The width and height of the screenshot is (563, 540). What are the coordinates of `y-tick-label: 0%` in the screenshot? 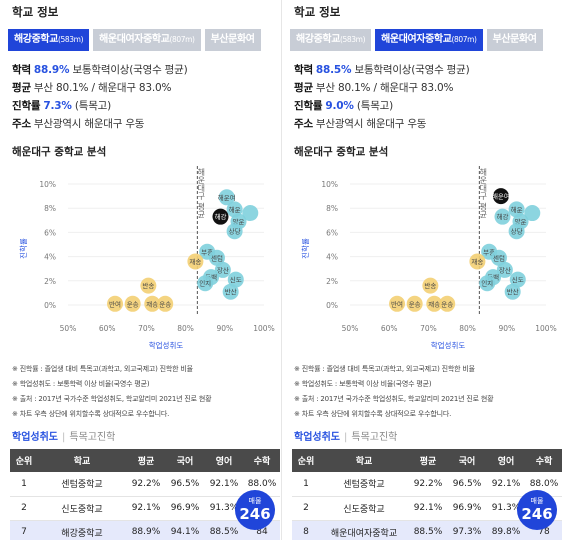 It's located at (332, 305).